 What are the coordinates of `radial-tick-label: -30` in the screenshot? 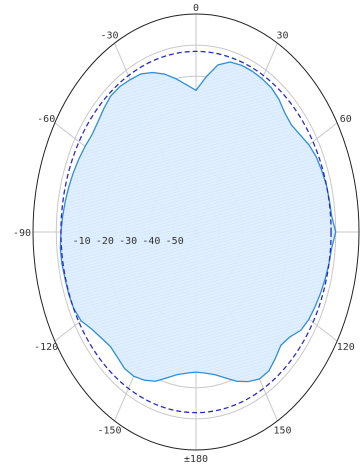 It's located at (128, 241).